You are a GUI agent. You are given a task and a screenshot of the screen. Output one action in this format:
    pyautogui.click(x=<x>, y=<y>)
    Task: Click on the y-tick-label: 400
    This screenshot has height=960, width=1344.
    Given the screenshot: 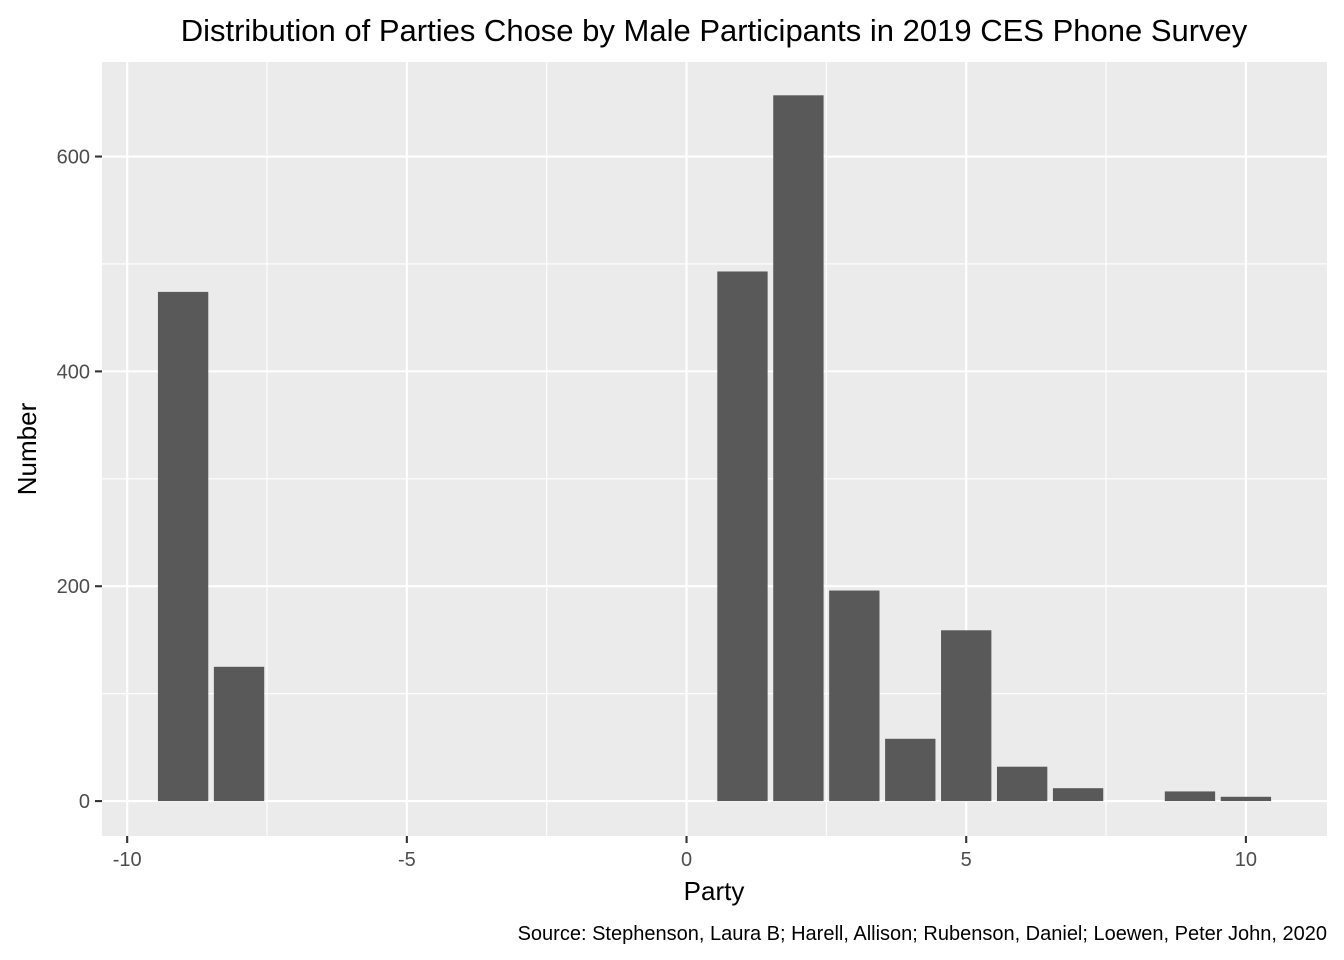 What is the action you would take?
    pyautogui.click(x=73, y=372)
    